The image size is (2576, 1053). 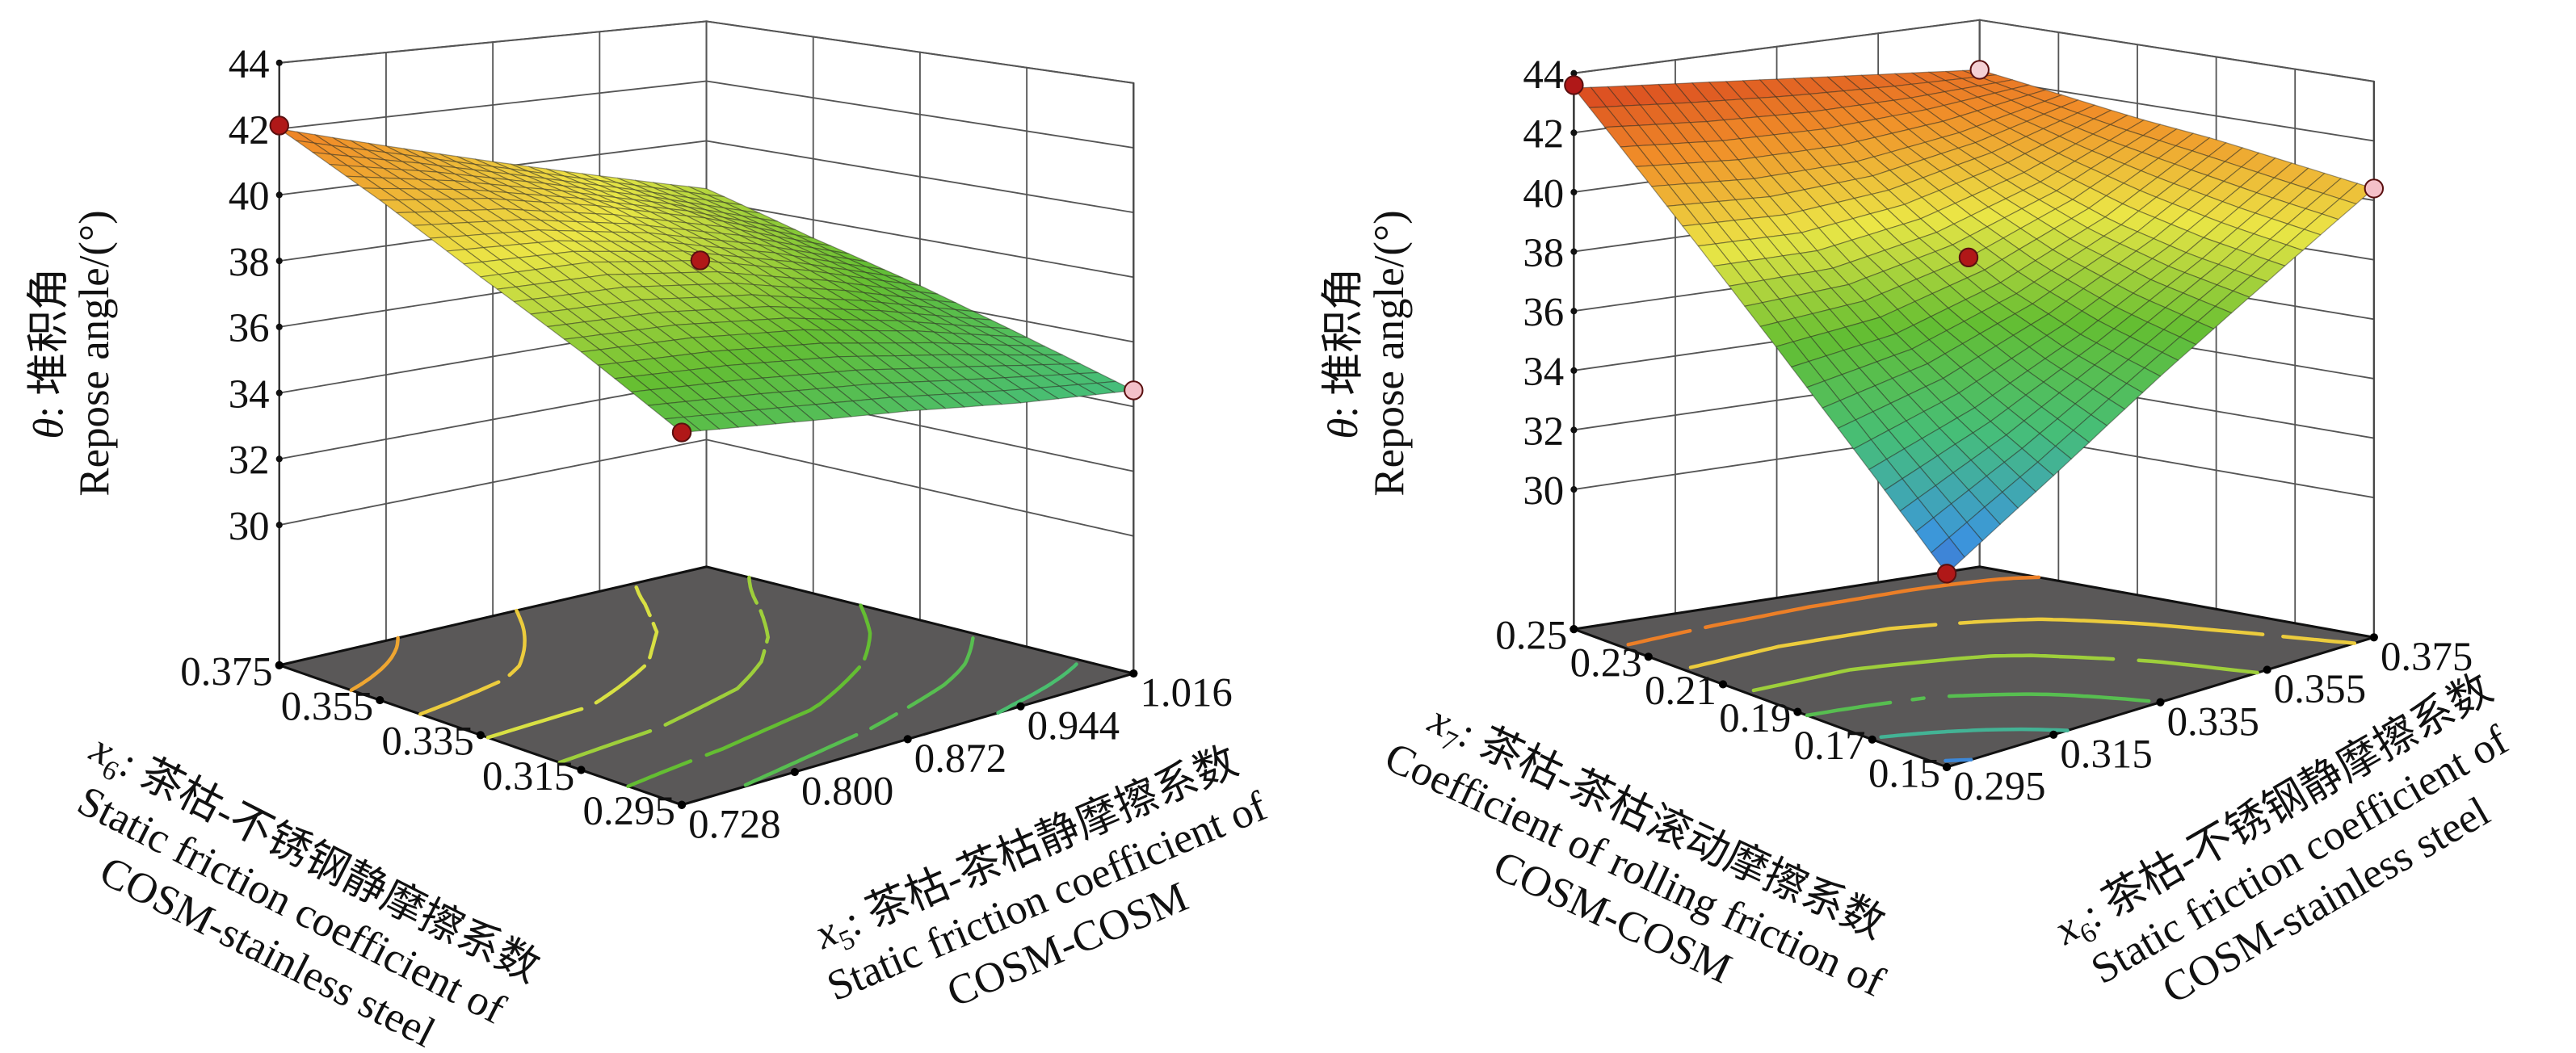 I want to click on z-tick-label: 42, so click(x=1543, y=134).